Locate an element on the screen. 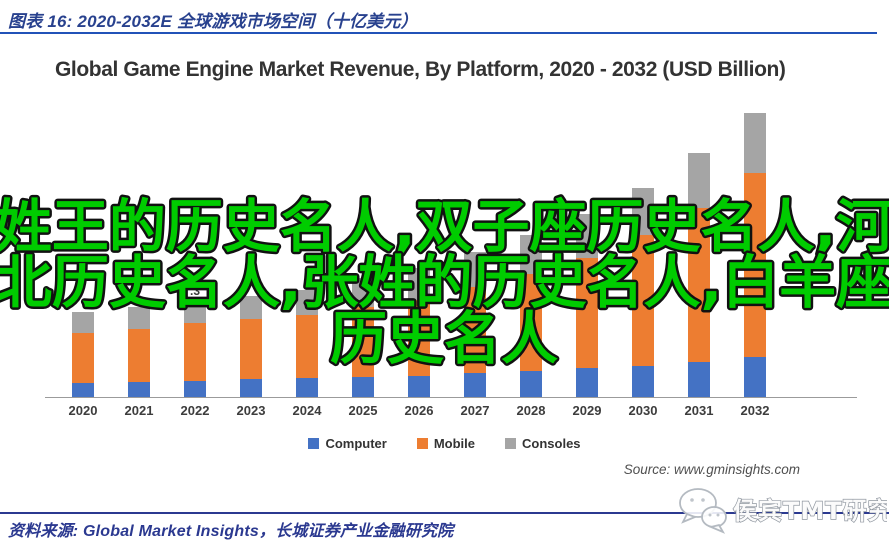 Image resolution: width=889 pixels, height=548 pixels. stacked-bar-2024 is located at coordinates (307, 343).